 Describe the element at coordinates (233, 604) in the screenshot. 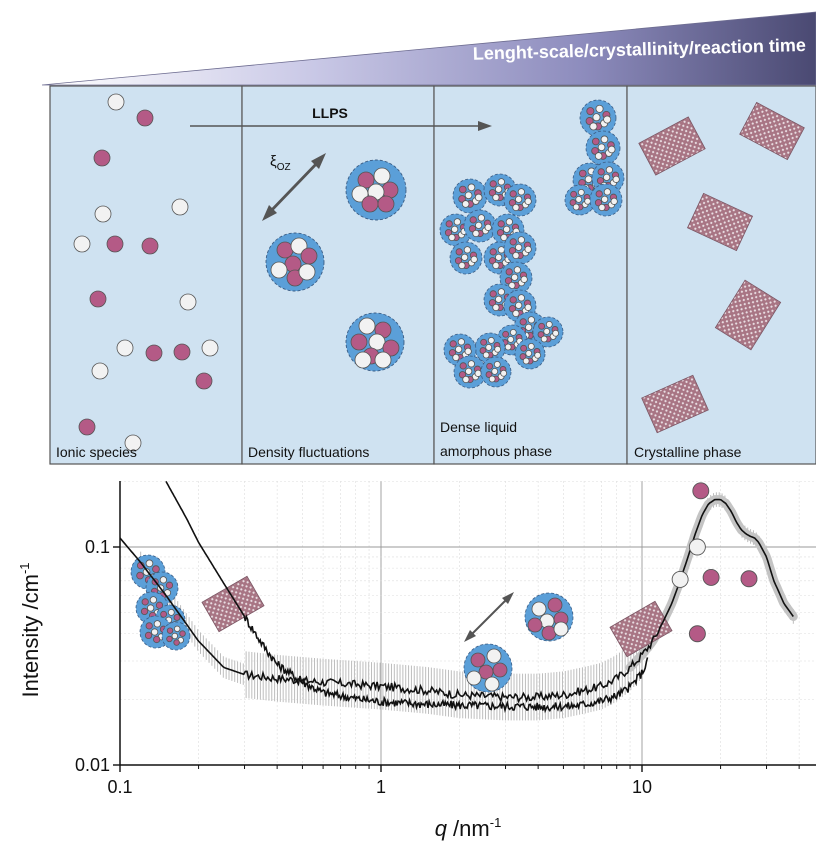

I see `inset-crystal` at that location.